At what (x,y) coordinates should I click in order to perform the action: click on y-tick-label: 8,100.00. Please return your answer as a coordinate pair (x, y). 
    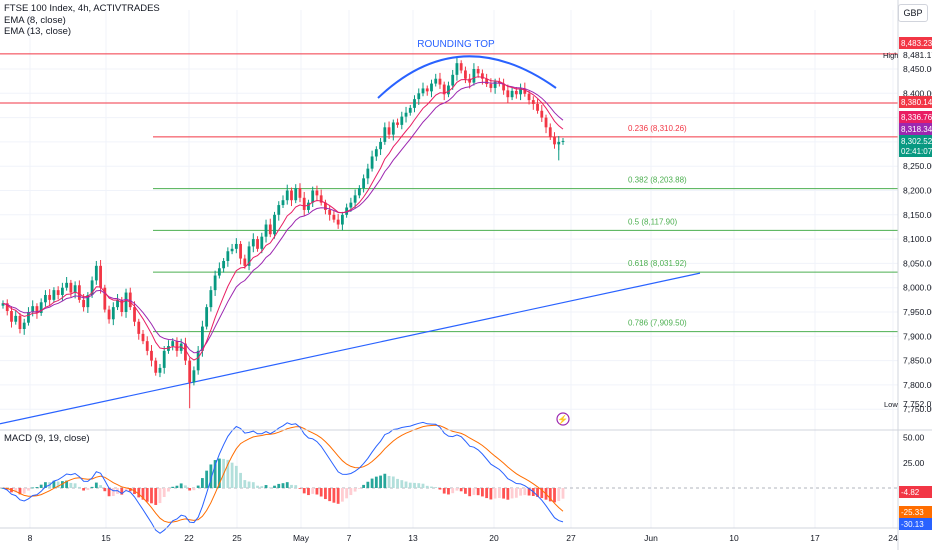
    Looking at the image, I should click on (917, 239).